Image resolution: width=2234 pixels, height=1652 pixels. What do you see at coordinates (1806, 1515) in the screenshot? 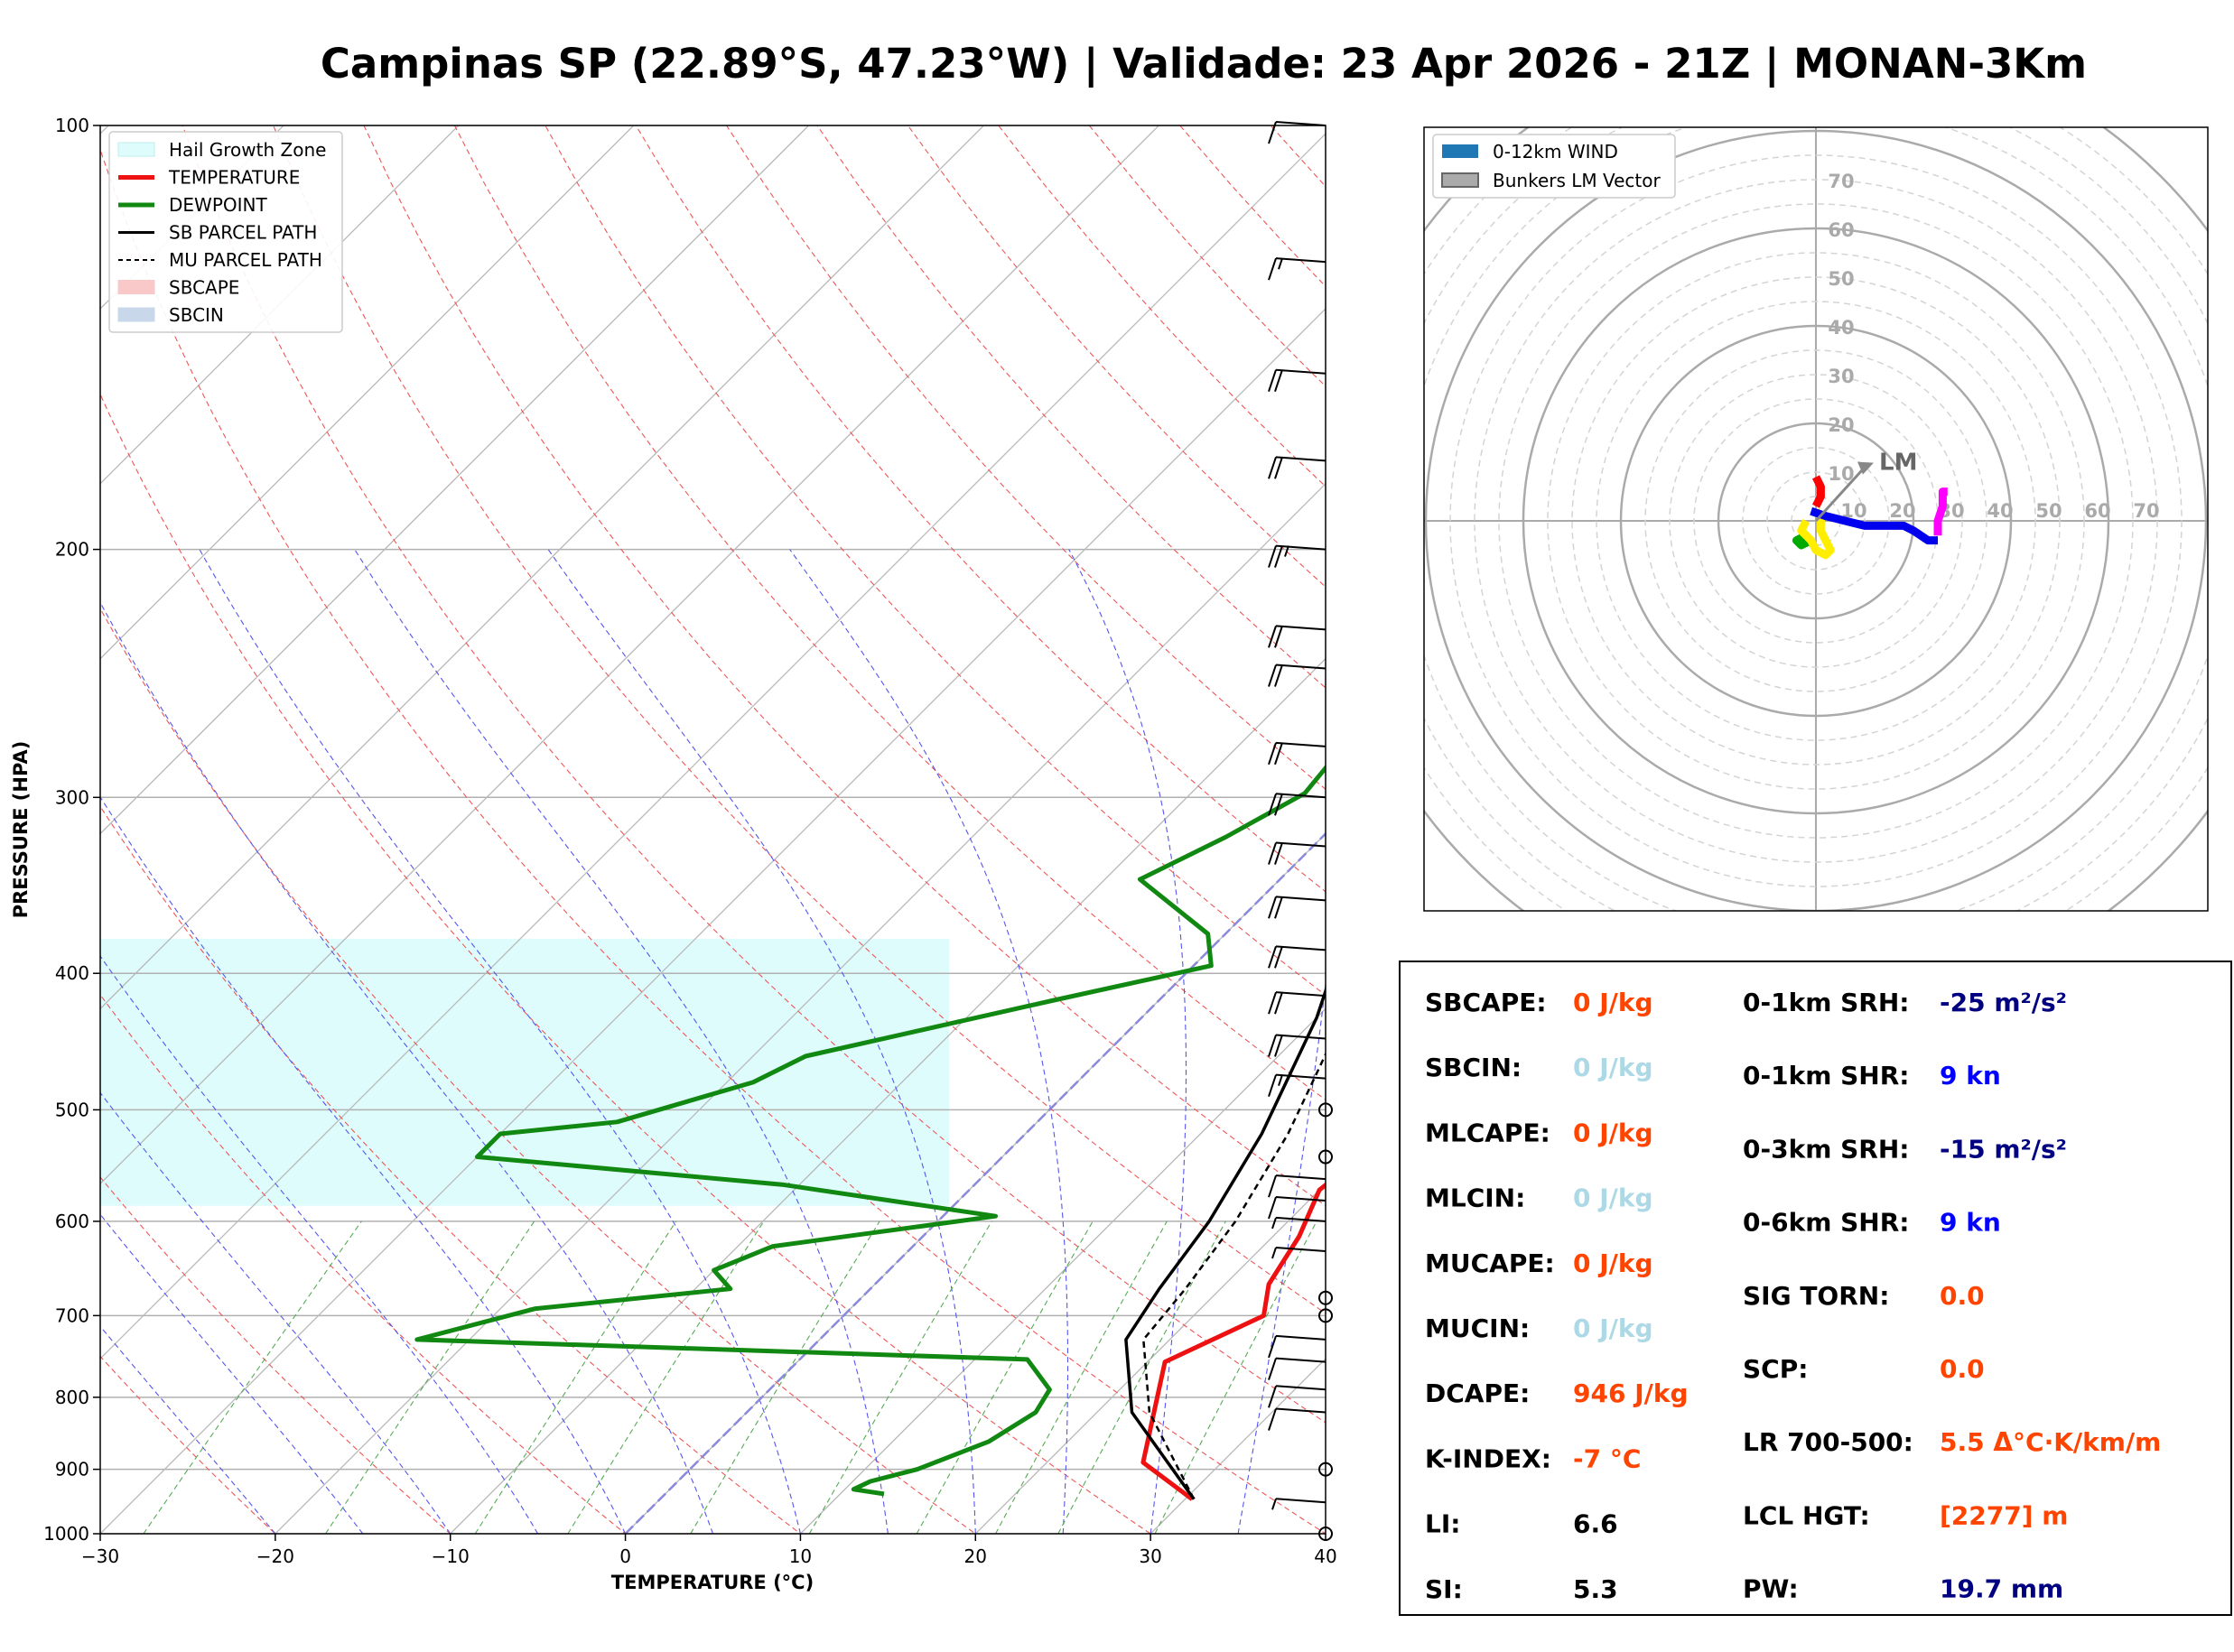
I see `stat-right-label: LCL HGT:` at bounding box center [1806, 1515].